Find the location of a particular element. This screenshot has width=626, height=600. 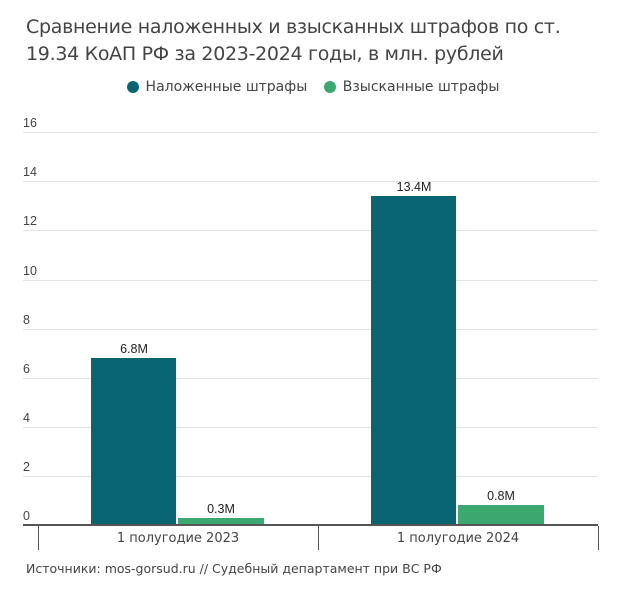

x-category-label: 1 полугодие 2024 is located at coordinates (458, 538).